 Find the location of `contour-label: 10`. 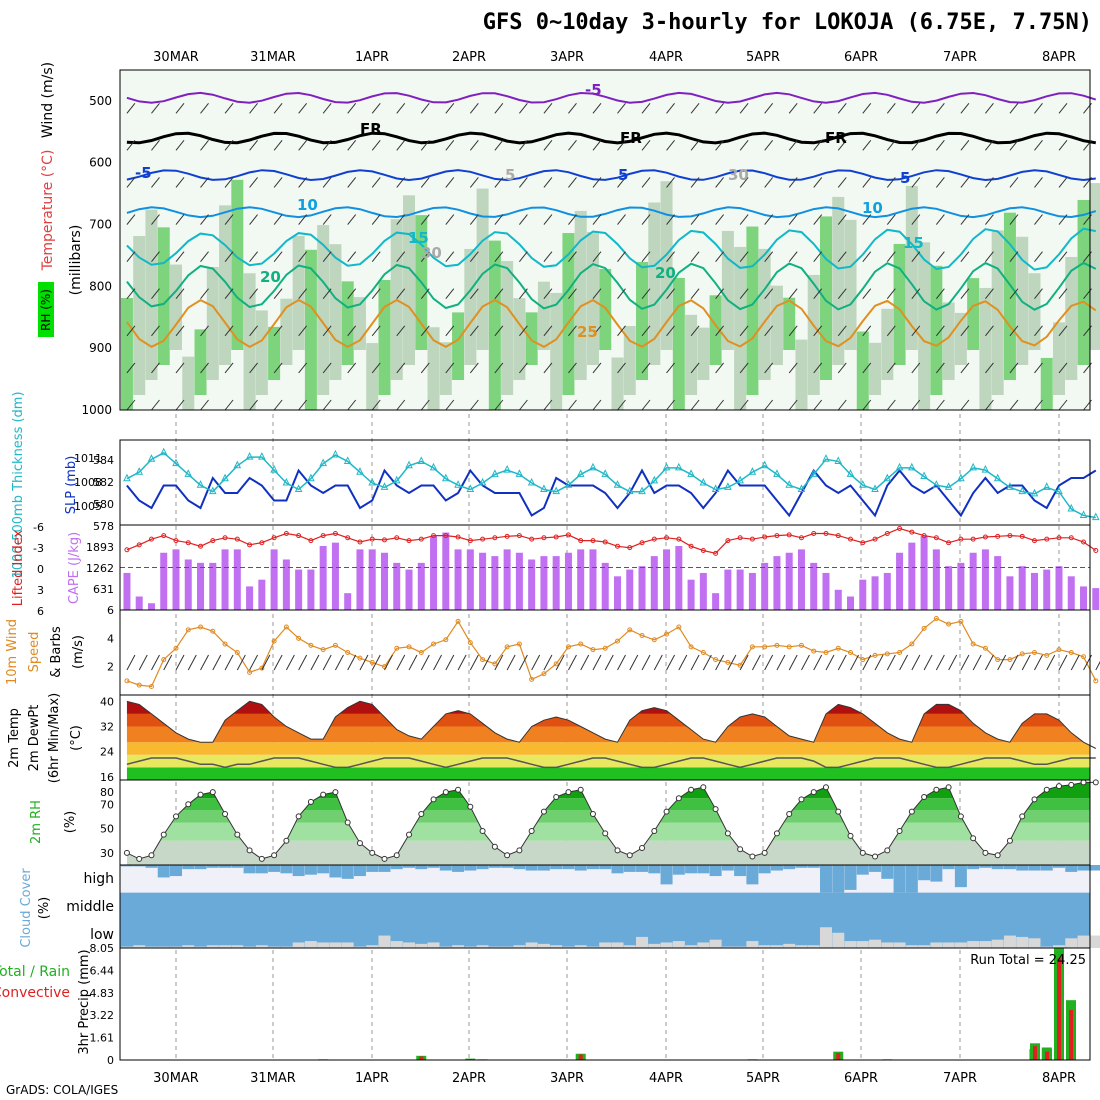

contour-label: 10 is located at coordinates (307, 205).